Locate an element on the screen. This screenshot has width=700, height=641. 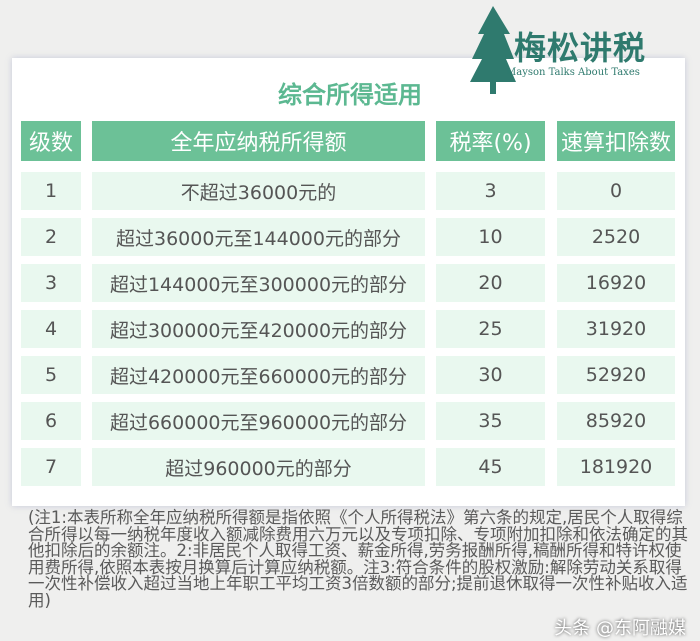
row-1-level: 1 is located at coordinates (51, 191).